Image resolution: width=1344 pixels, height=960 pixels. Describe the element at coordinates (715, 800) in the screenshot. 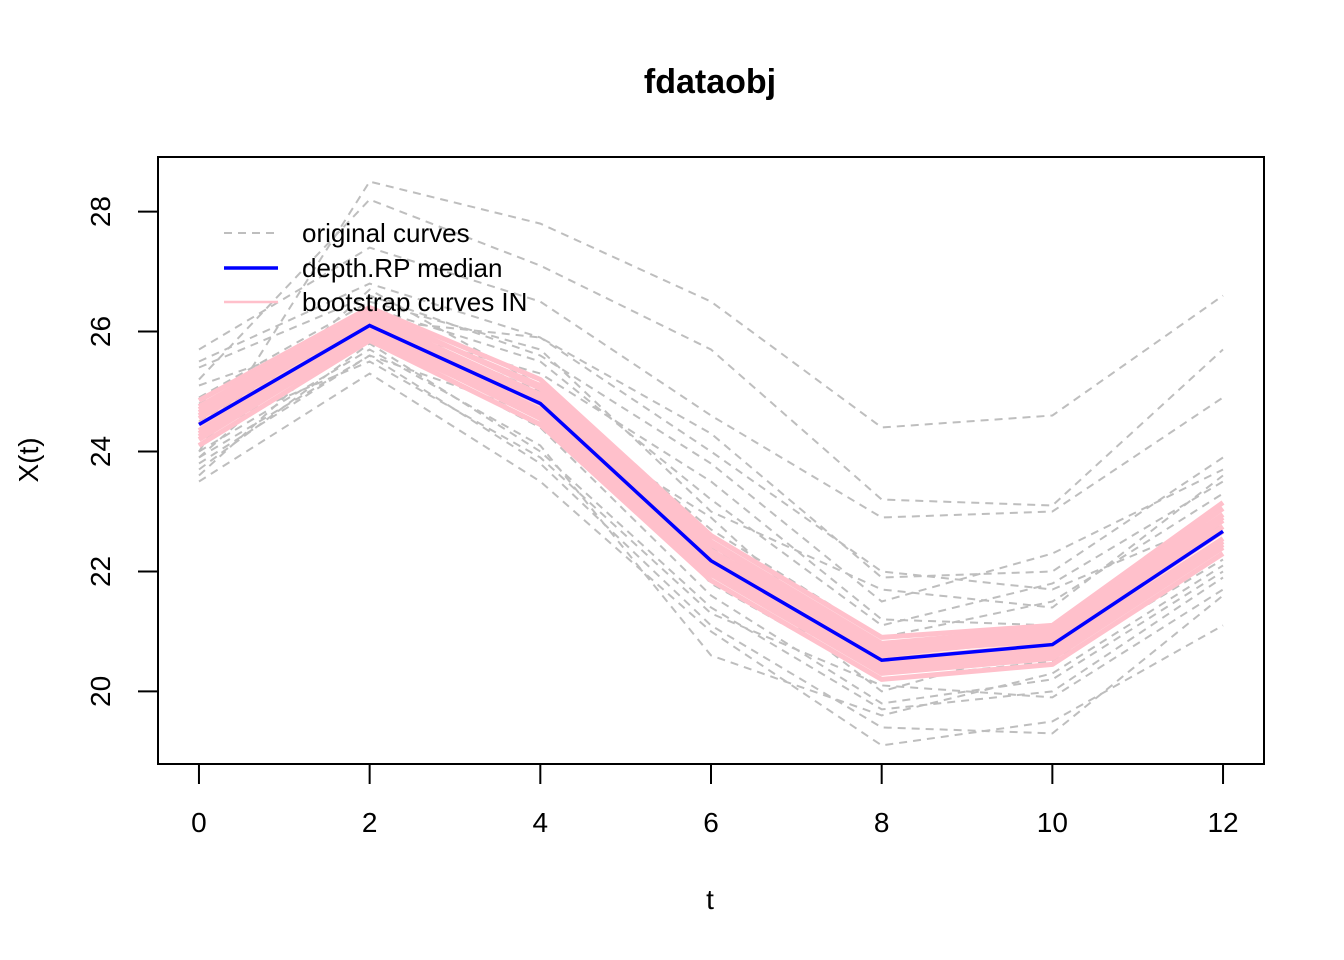

I see `x-axis: 0 2 4 6 8 10 12` at that location.